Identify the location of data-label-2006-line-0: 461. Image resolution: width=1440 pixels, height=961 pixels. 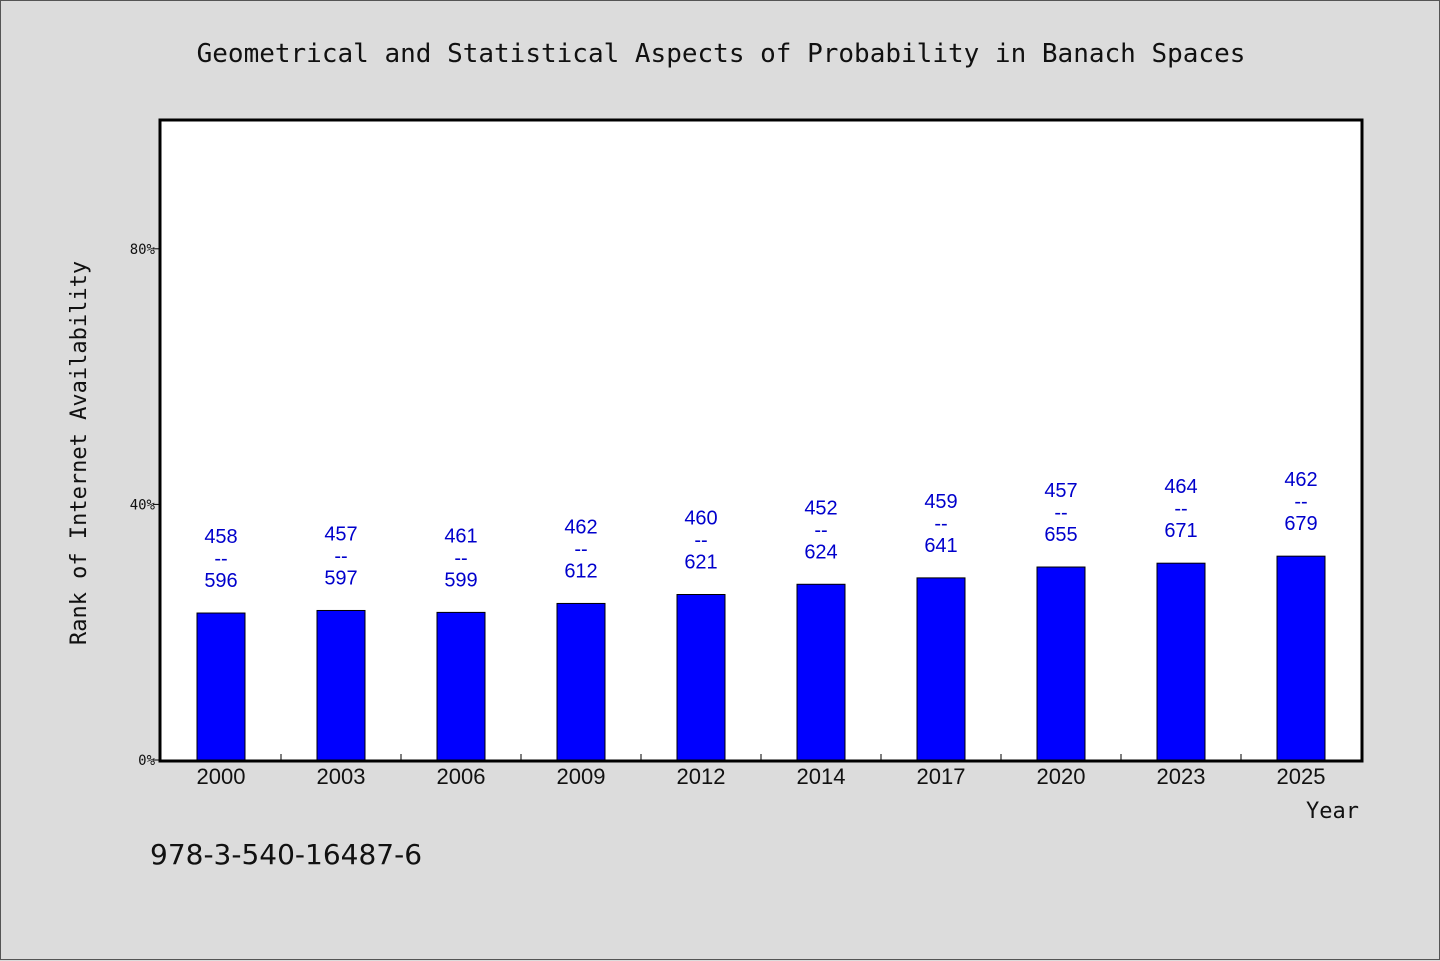
(460, 536).